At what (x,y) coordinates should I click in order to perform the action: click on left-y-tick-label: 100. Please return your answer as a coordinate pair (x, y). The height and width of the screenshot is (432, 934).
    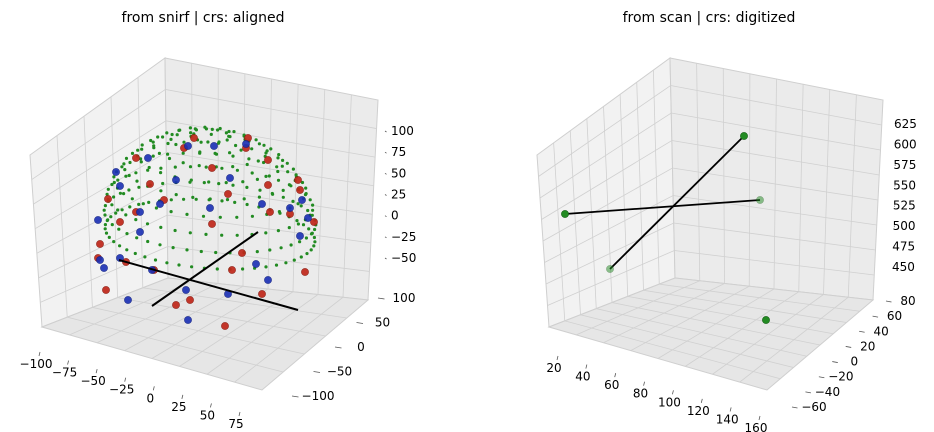
    Looking at the image, I should click on (404, 298).